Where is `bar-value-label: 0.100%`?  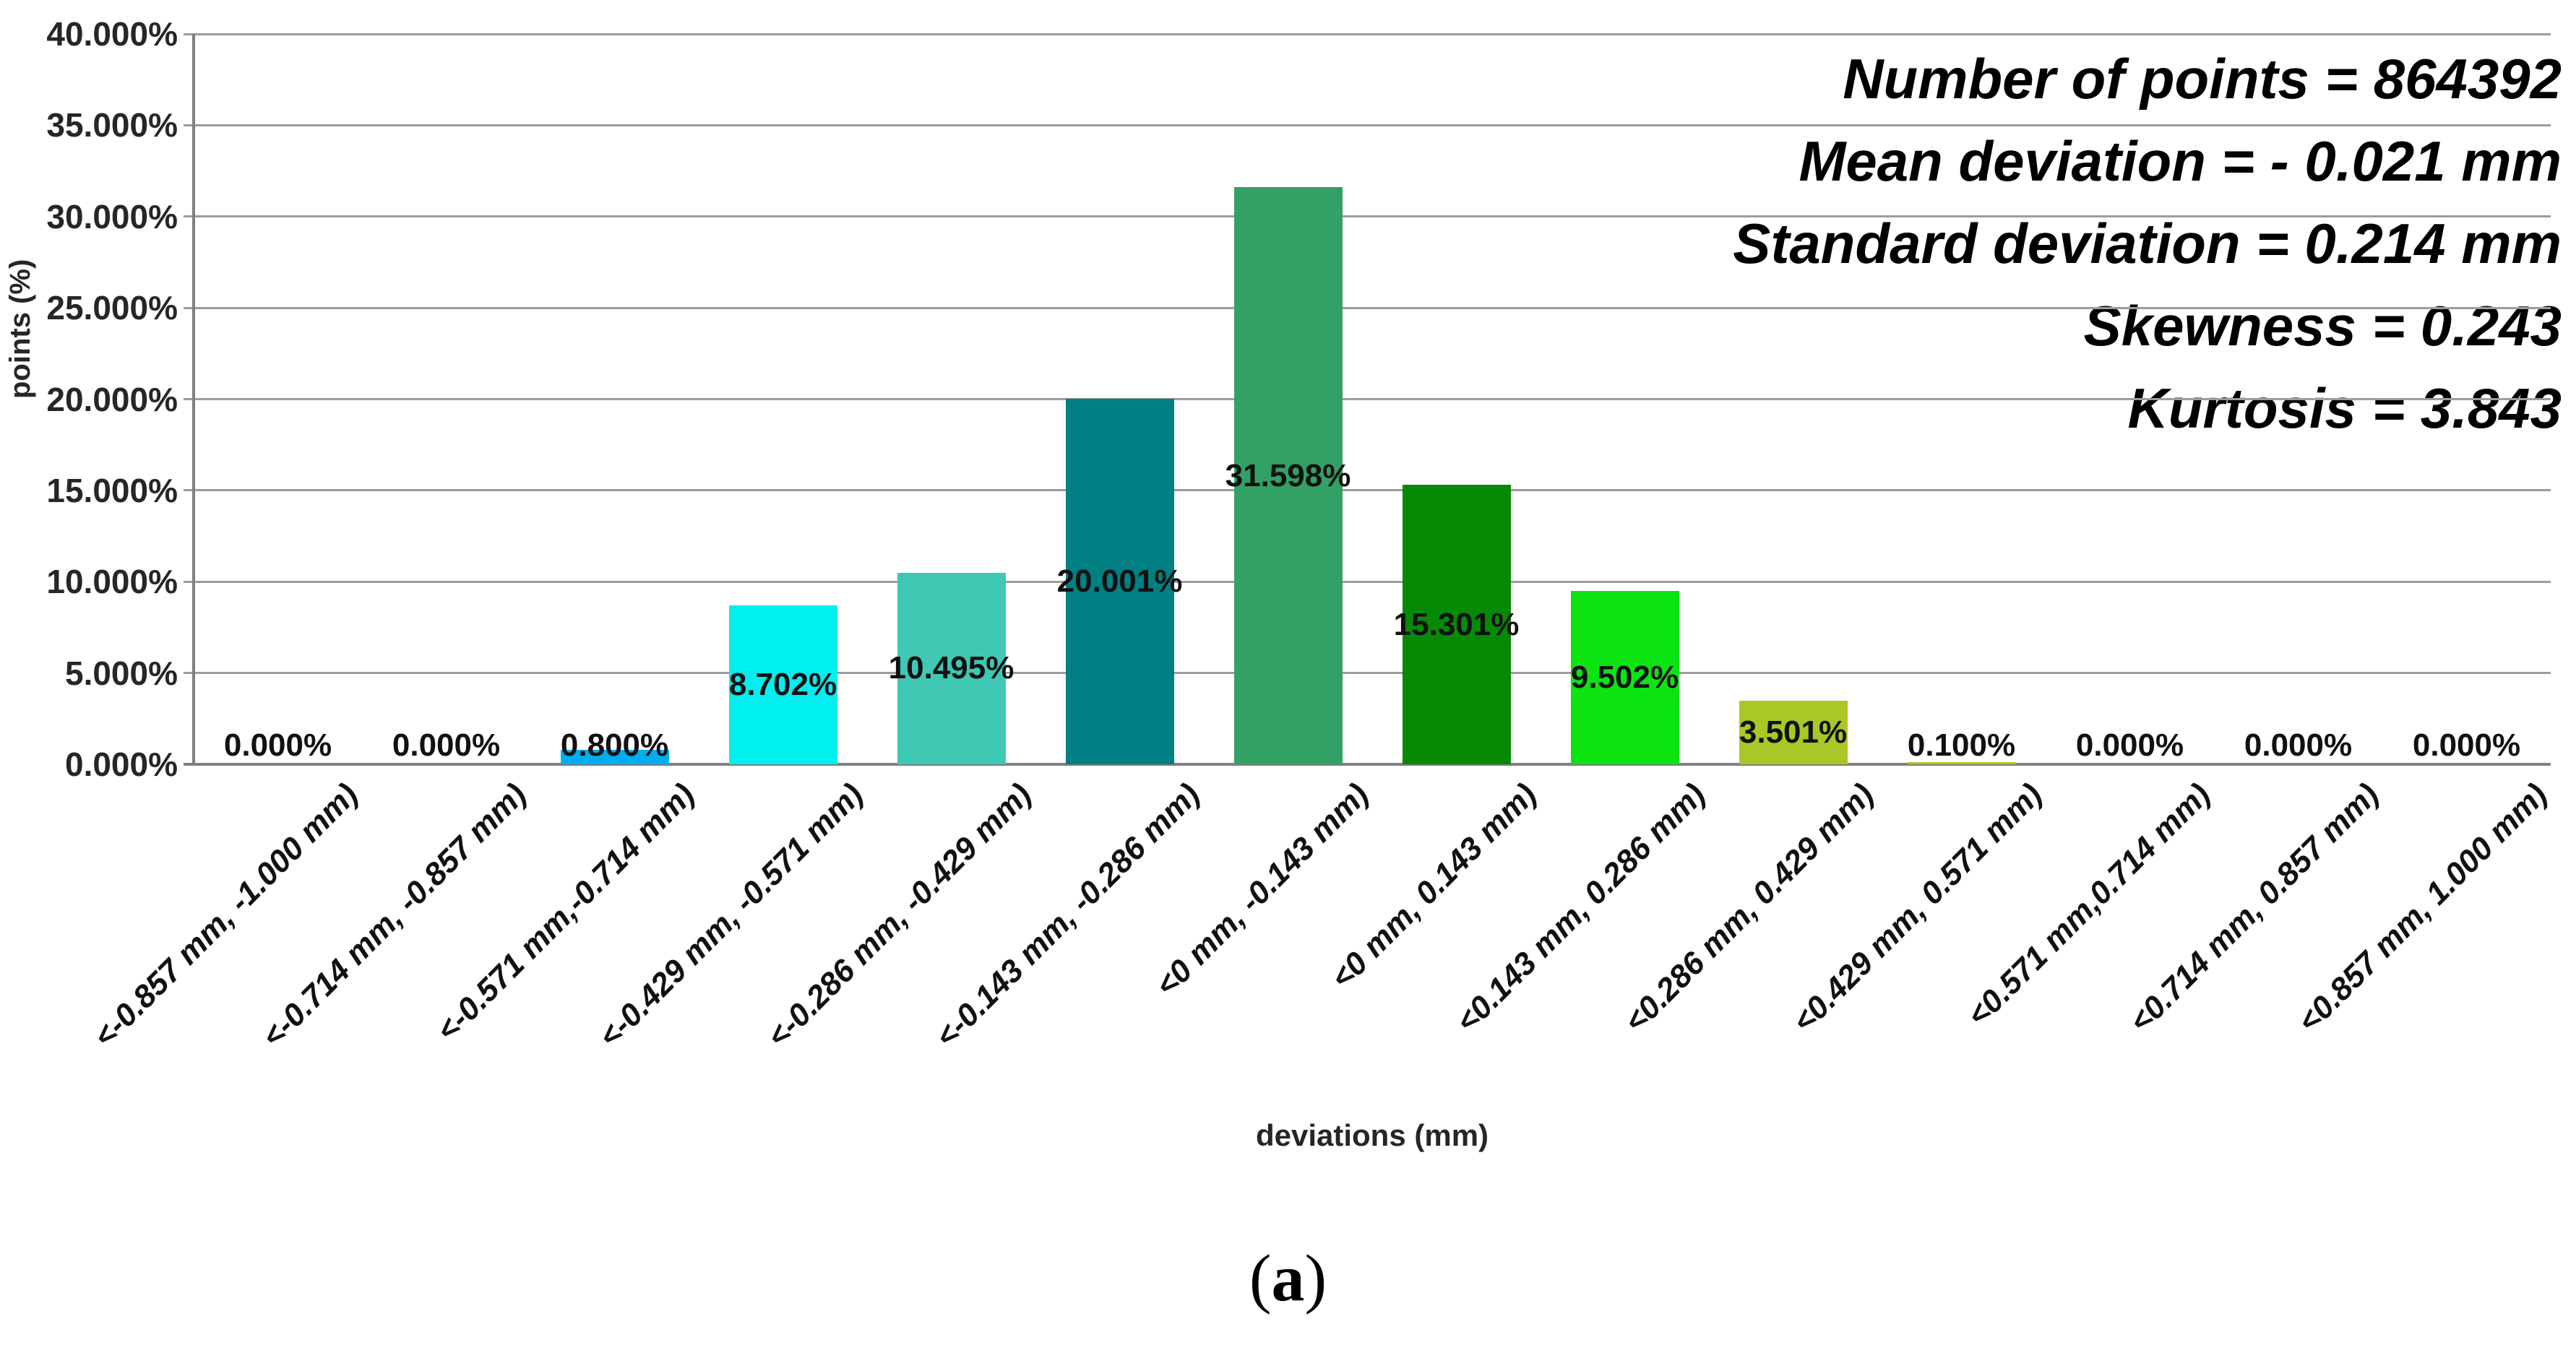
bar-value-label: 0.100% is located at coordinates (1961, 745).